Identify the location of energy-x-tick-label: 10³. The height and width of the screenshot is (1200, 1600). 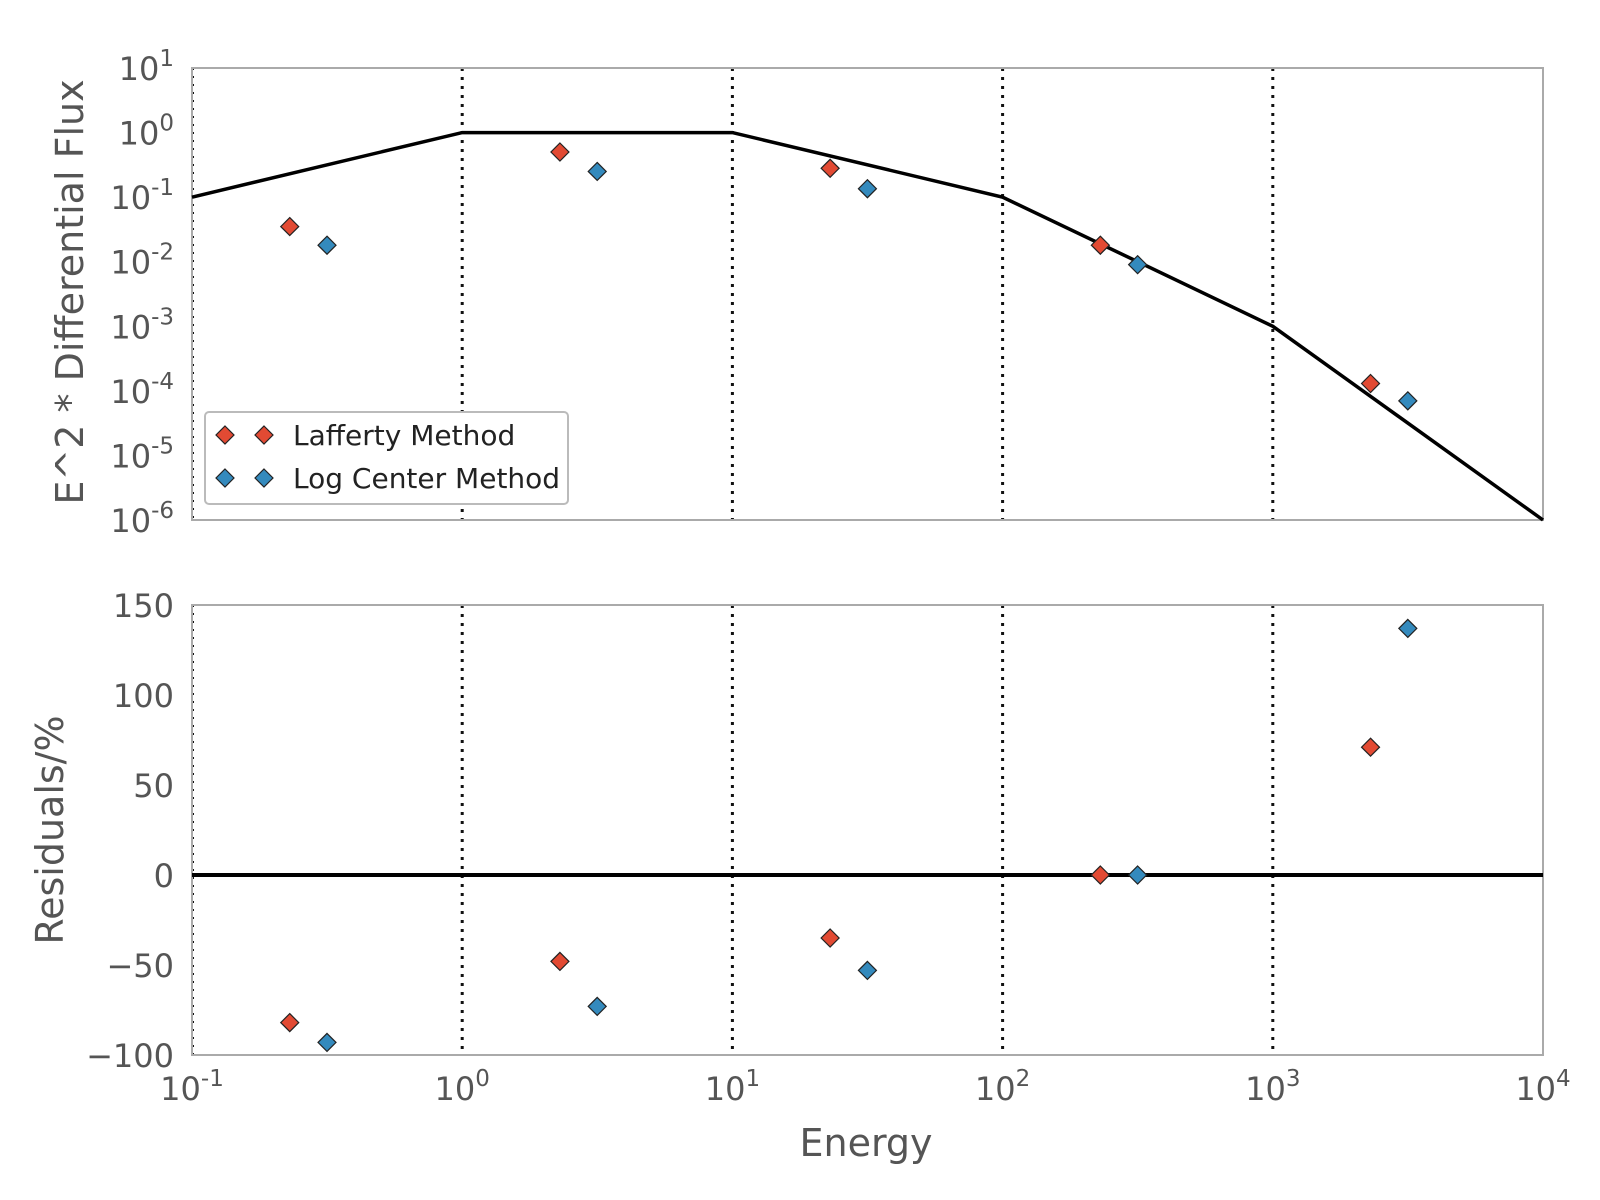
(1272, 1087).